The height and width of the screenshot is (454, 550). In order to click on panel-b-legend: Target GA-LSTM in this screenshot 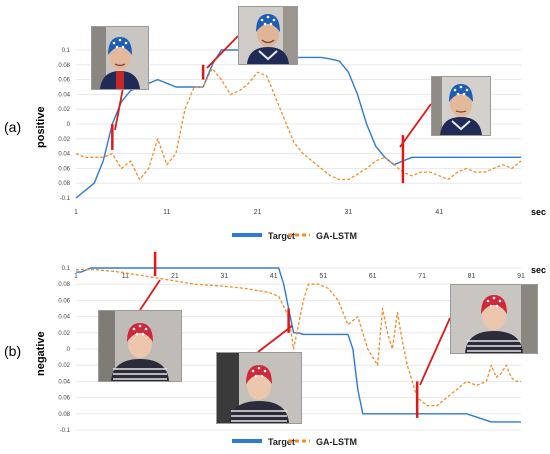, I will do `click(294, 442)`.